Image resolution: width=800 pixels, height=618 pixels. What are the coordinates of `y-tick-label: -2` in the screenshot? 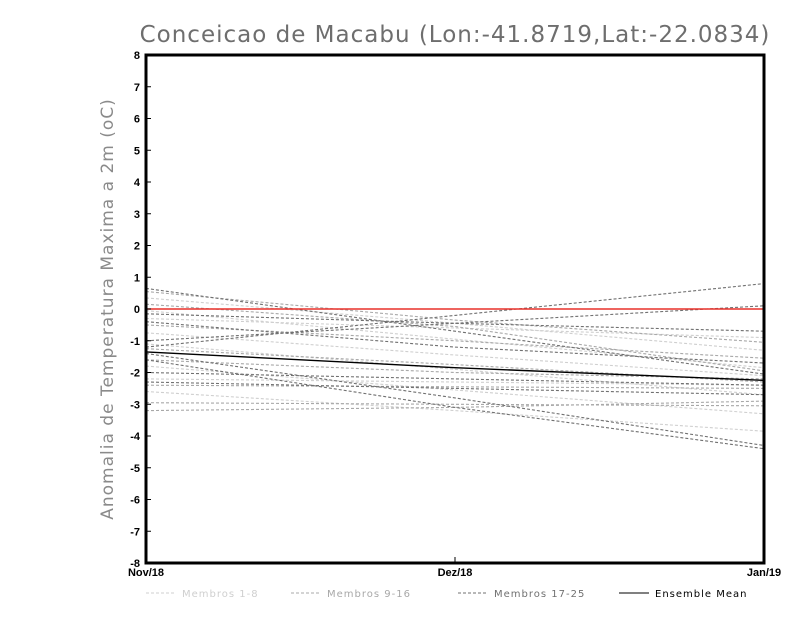 It's located at (135, 374).